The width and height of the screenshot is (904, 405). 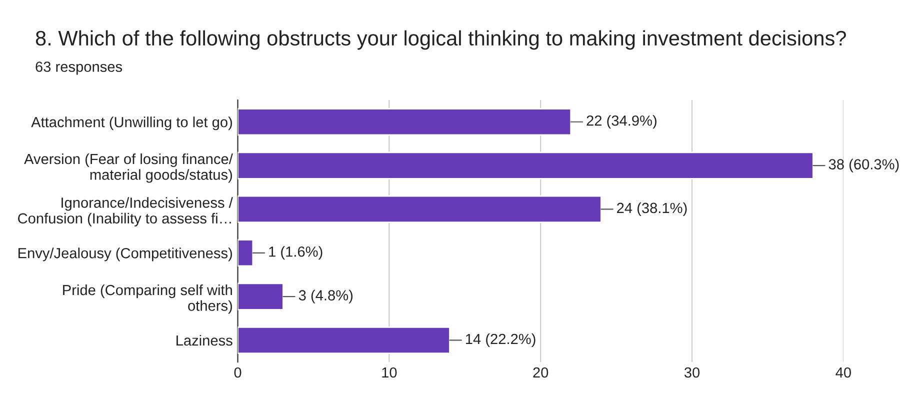 I want to click on data-label: 24 (38.1%), so click(x=652, y=209).